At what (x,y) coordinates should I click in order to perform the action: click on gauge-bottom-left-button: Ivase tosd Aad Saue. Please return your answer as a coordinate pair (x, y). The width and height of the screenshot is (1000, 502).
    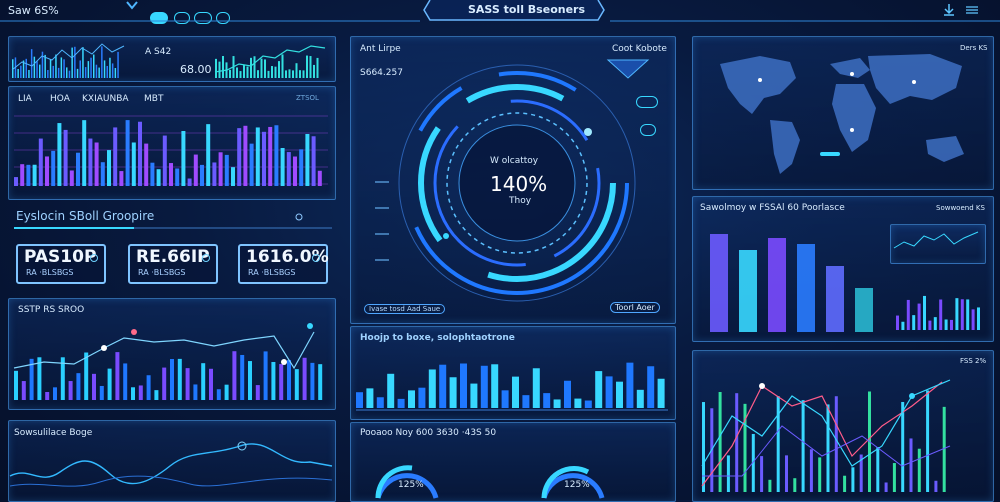
    Looking at the image, I should click on (405, 309).